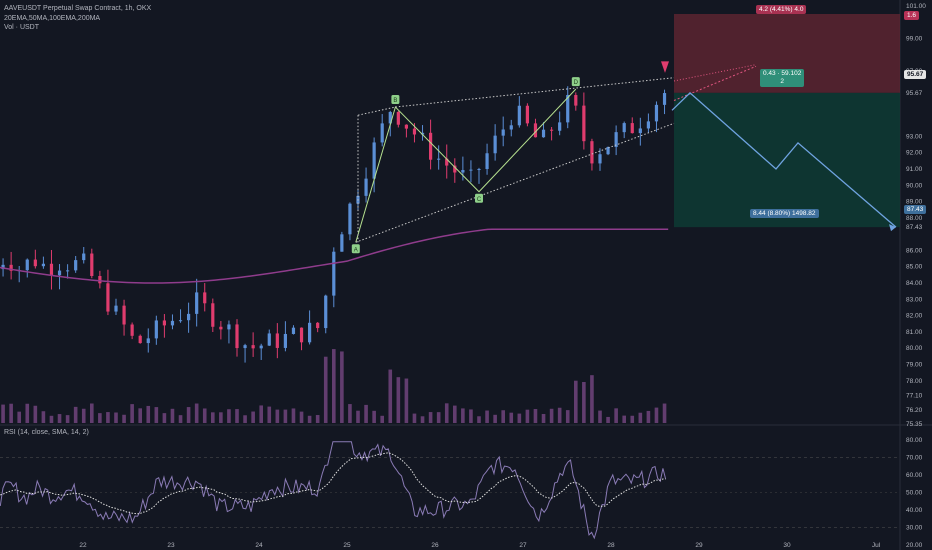  What do you see at coordinates (912, 15) in the screenshot?
I see `price-tag-top: 1.6` at bounding box center [912, 15].